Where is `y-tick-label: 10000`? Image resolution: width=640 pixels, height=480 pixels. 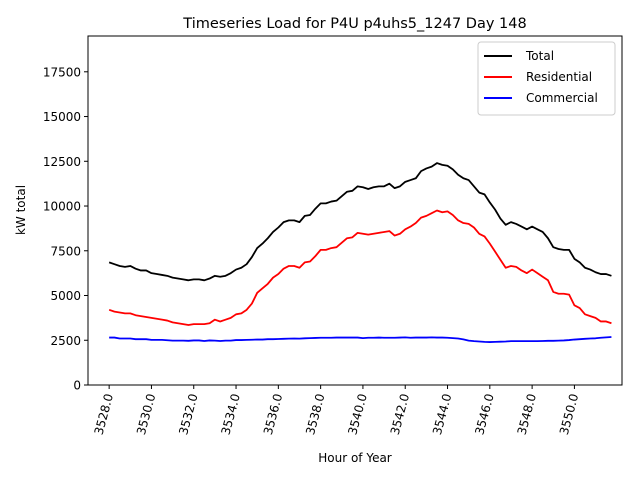
y-tick-label: 10000 is located at coordinates (62, 207).